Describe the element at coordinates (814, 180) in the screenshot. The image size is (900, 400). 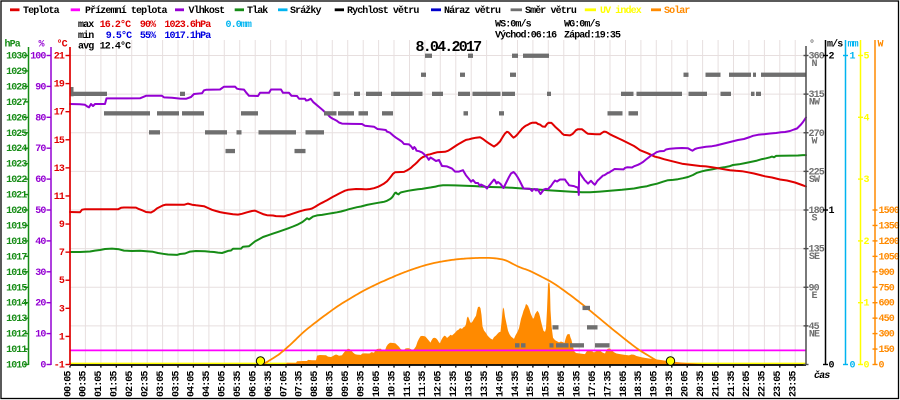
I see `svg-text: SW` at that location.